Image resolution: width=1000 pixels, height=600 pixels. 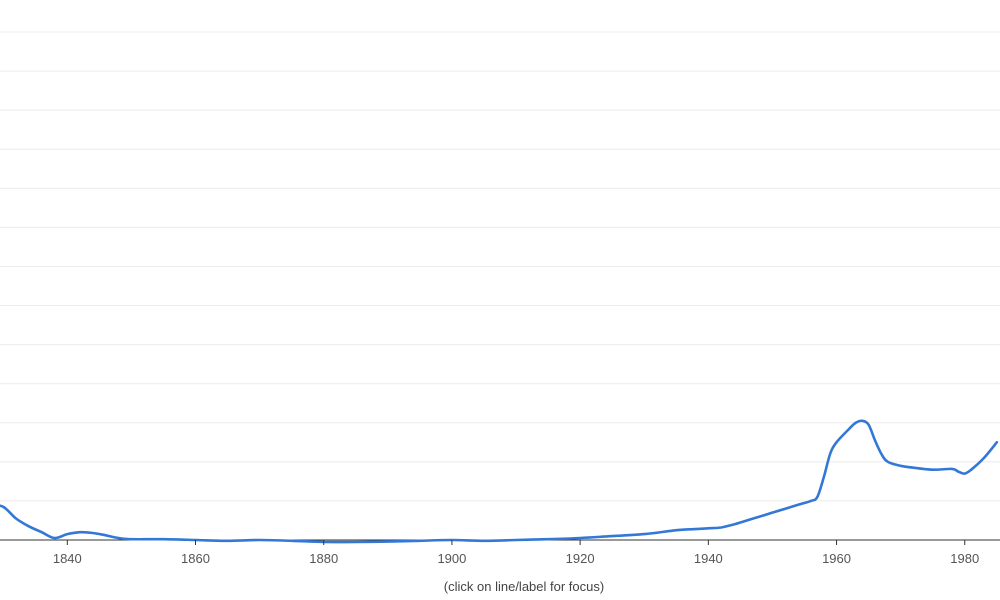 What do you see at coordinates (67, 558) in the screenshot?
I see `x-tick-label: 1840` at bounding box center [67, 558].